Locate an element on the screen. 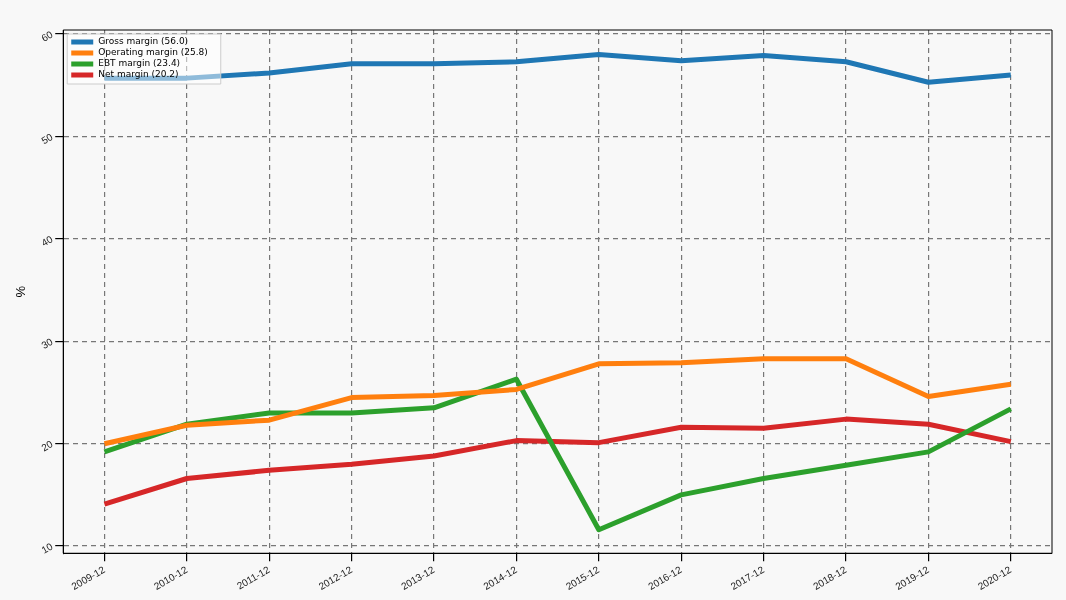 The width and height of the screenshot is (1066, 600). y-tick-label: 10 is located at coordinates (47, 548).